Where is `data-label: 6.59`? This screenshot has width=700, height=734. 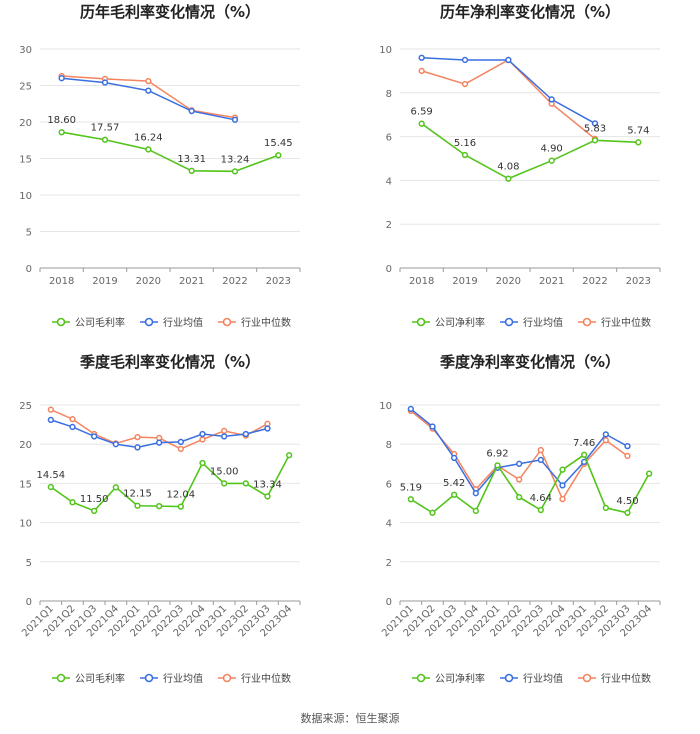
data-label: 6.59 is located at coordinates (422, 112).